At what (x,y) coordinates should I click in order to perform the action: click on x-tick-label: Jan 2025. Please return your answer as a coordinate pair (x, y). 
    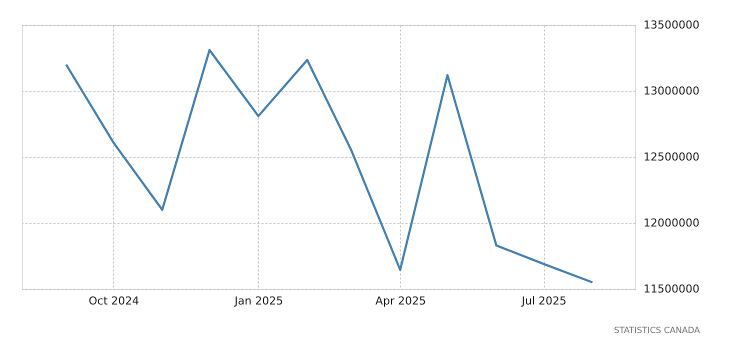
    Looking at the image, I should click on (259, 301).